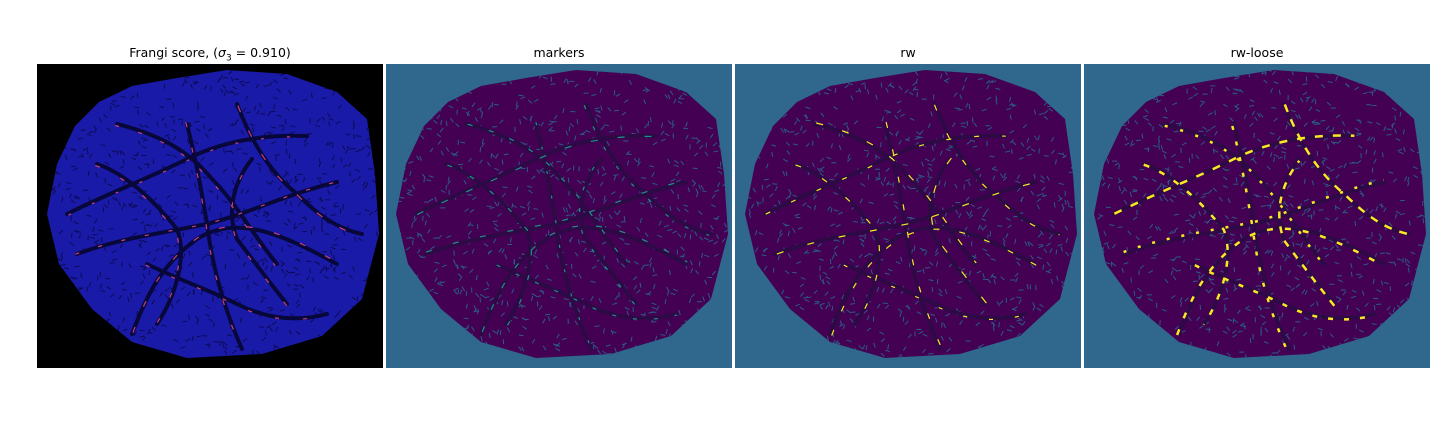 Image resolution: width=1440 pixels, height=432 pixels. What do you see at coordinates (210, 54) in the screenshot?
I see `panel-title-frangi: Frangi score, (σ3 = 0.910)` at bounding box center [210, 54].